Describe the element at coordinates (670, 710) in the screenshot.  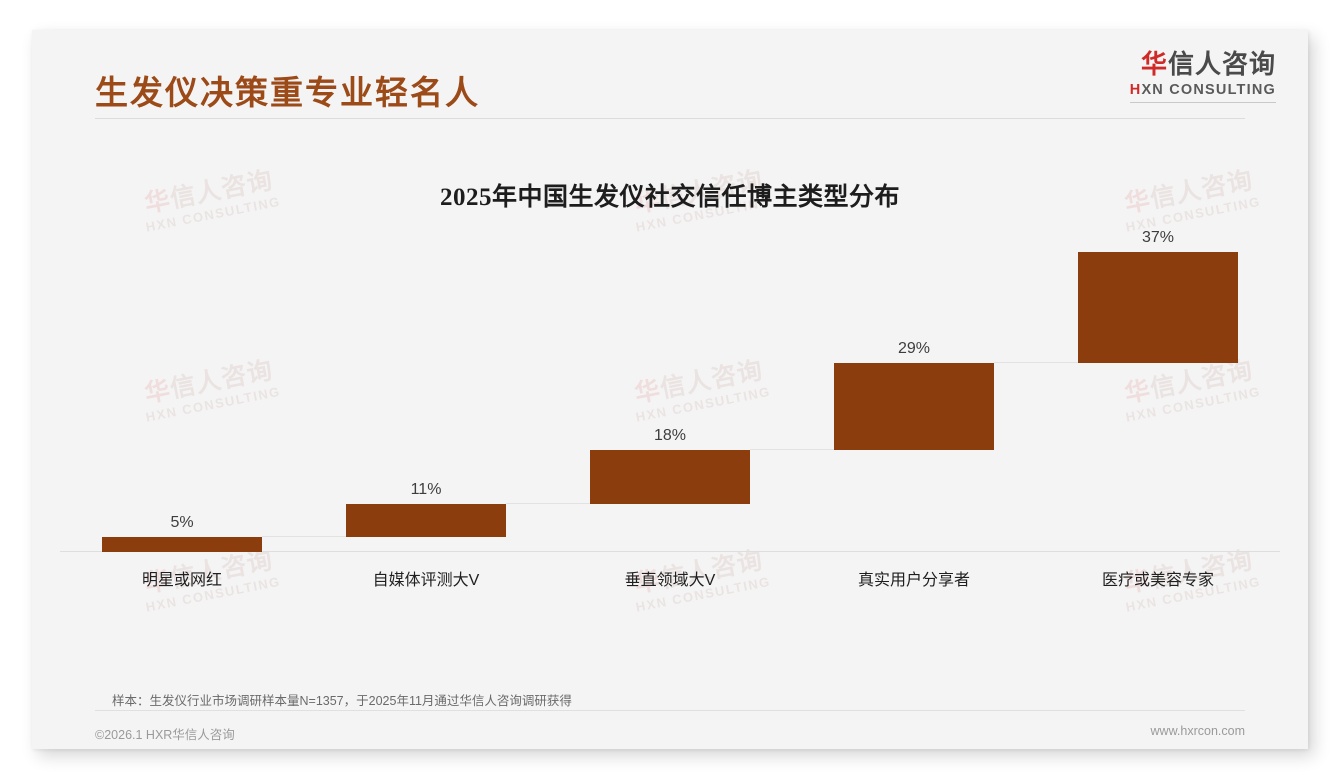
I see `footer-divider` at that location.